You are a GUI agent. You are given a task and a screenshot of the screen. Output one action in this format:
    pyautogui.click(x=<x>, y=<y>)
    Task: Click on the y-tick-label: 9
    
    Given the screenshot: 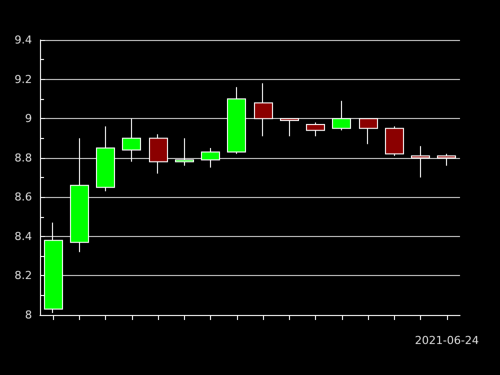 What is the action you would take?
    pyautogui.click(x=28, y=119)
    